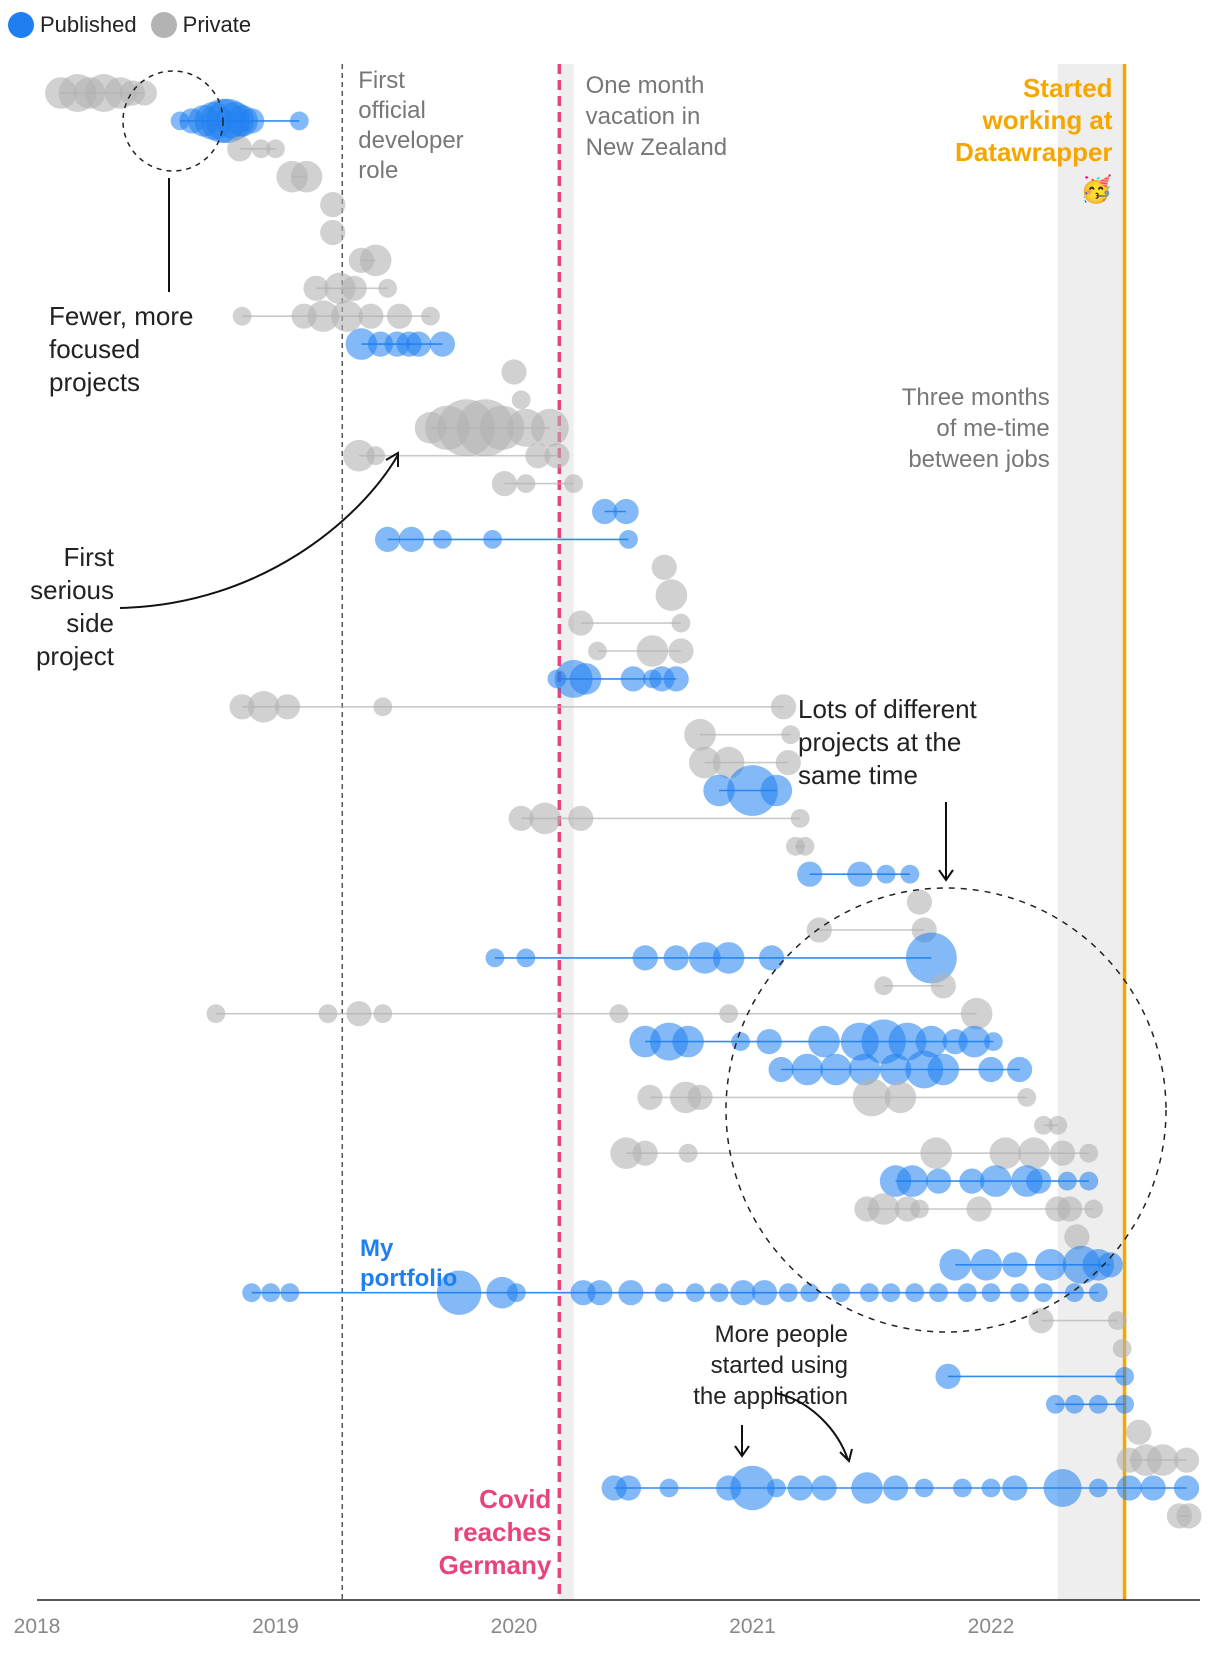  Describe the element at coordinates (94, 382) in the screenshot. I see `focused-projects-label-line-2: projects` at that location.